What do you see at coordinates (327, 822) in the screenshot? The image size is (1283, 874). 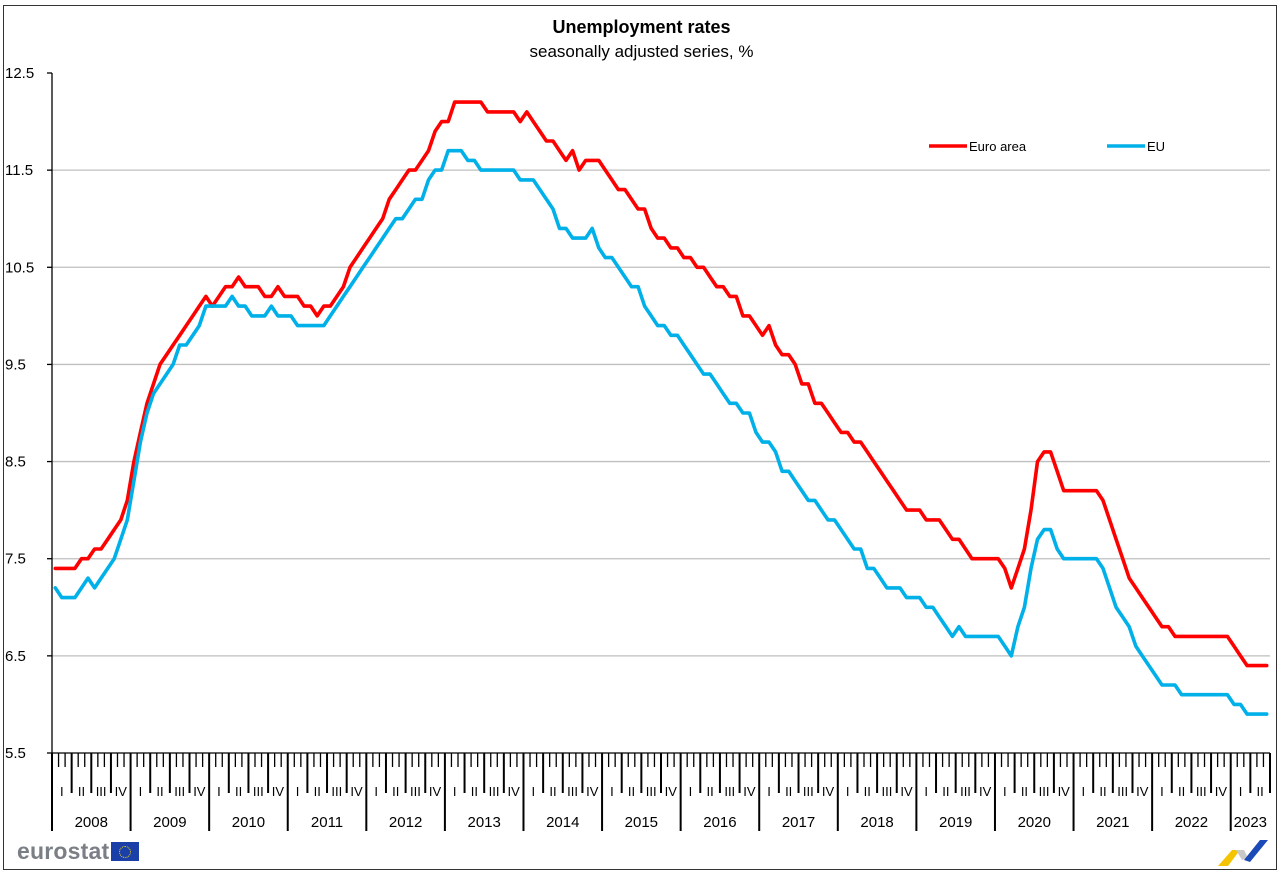 I see `year-label: 2011` at bounding box center [327, 822].